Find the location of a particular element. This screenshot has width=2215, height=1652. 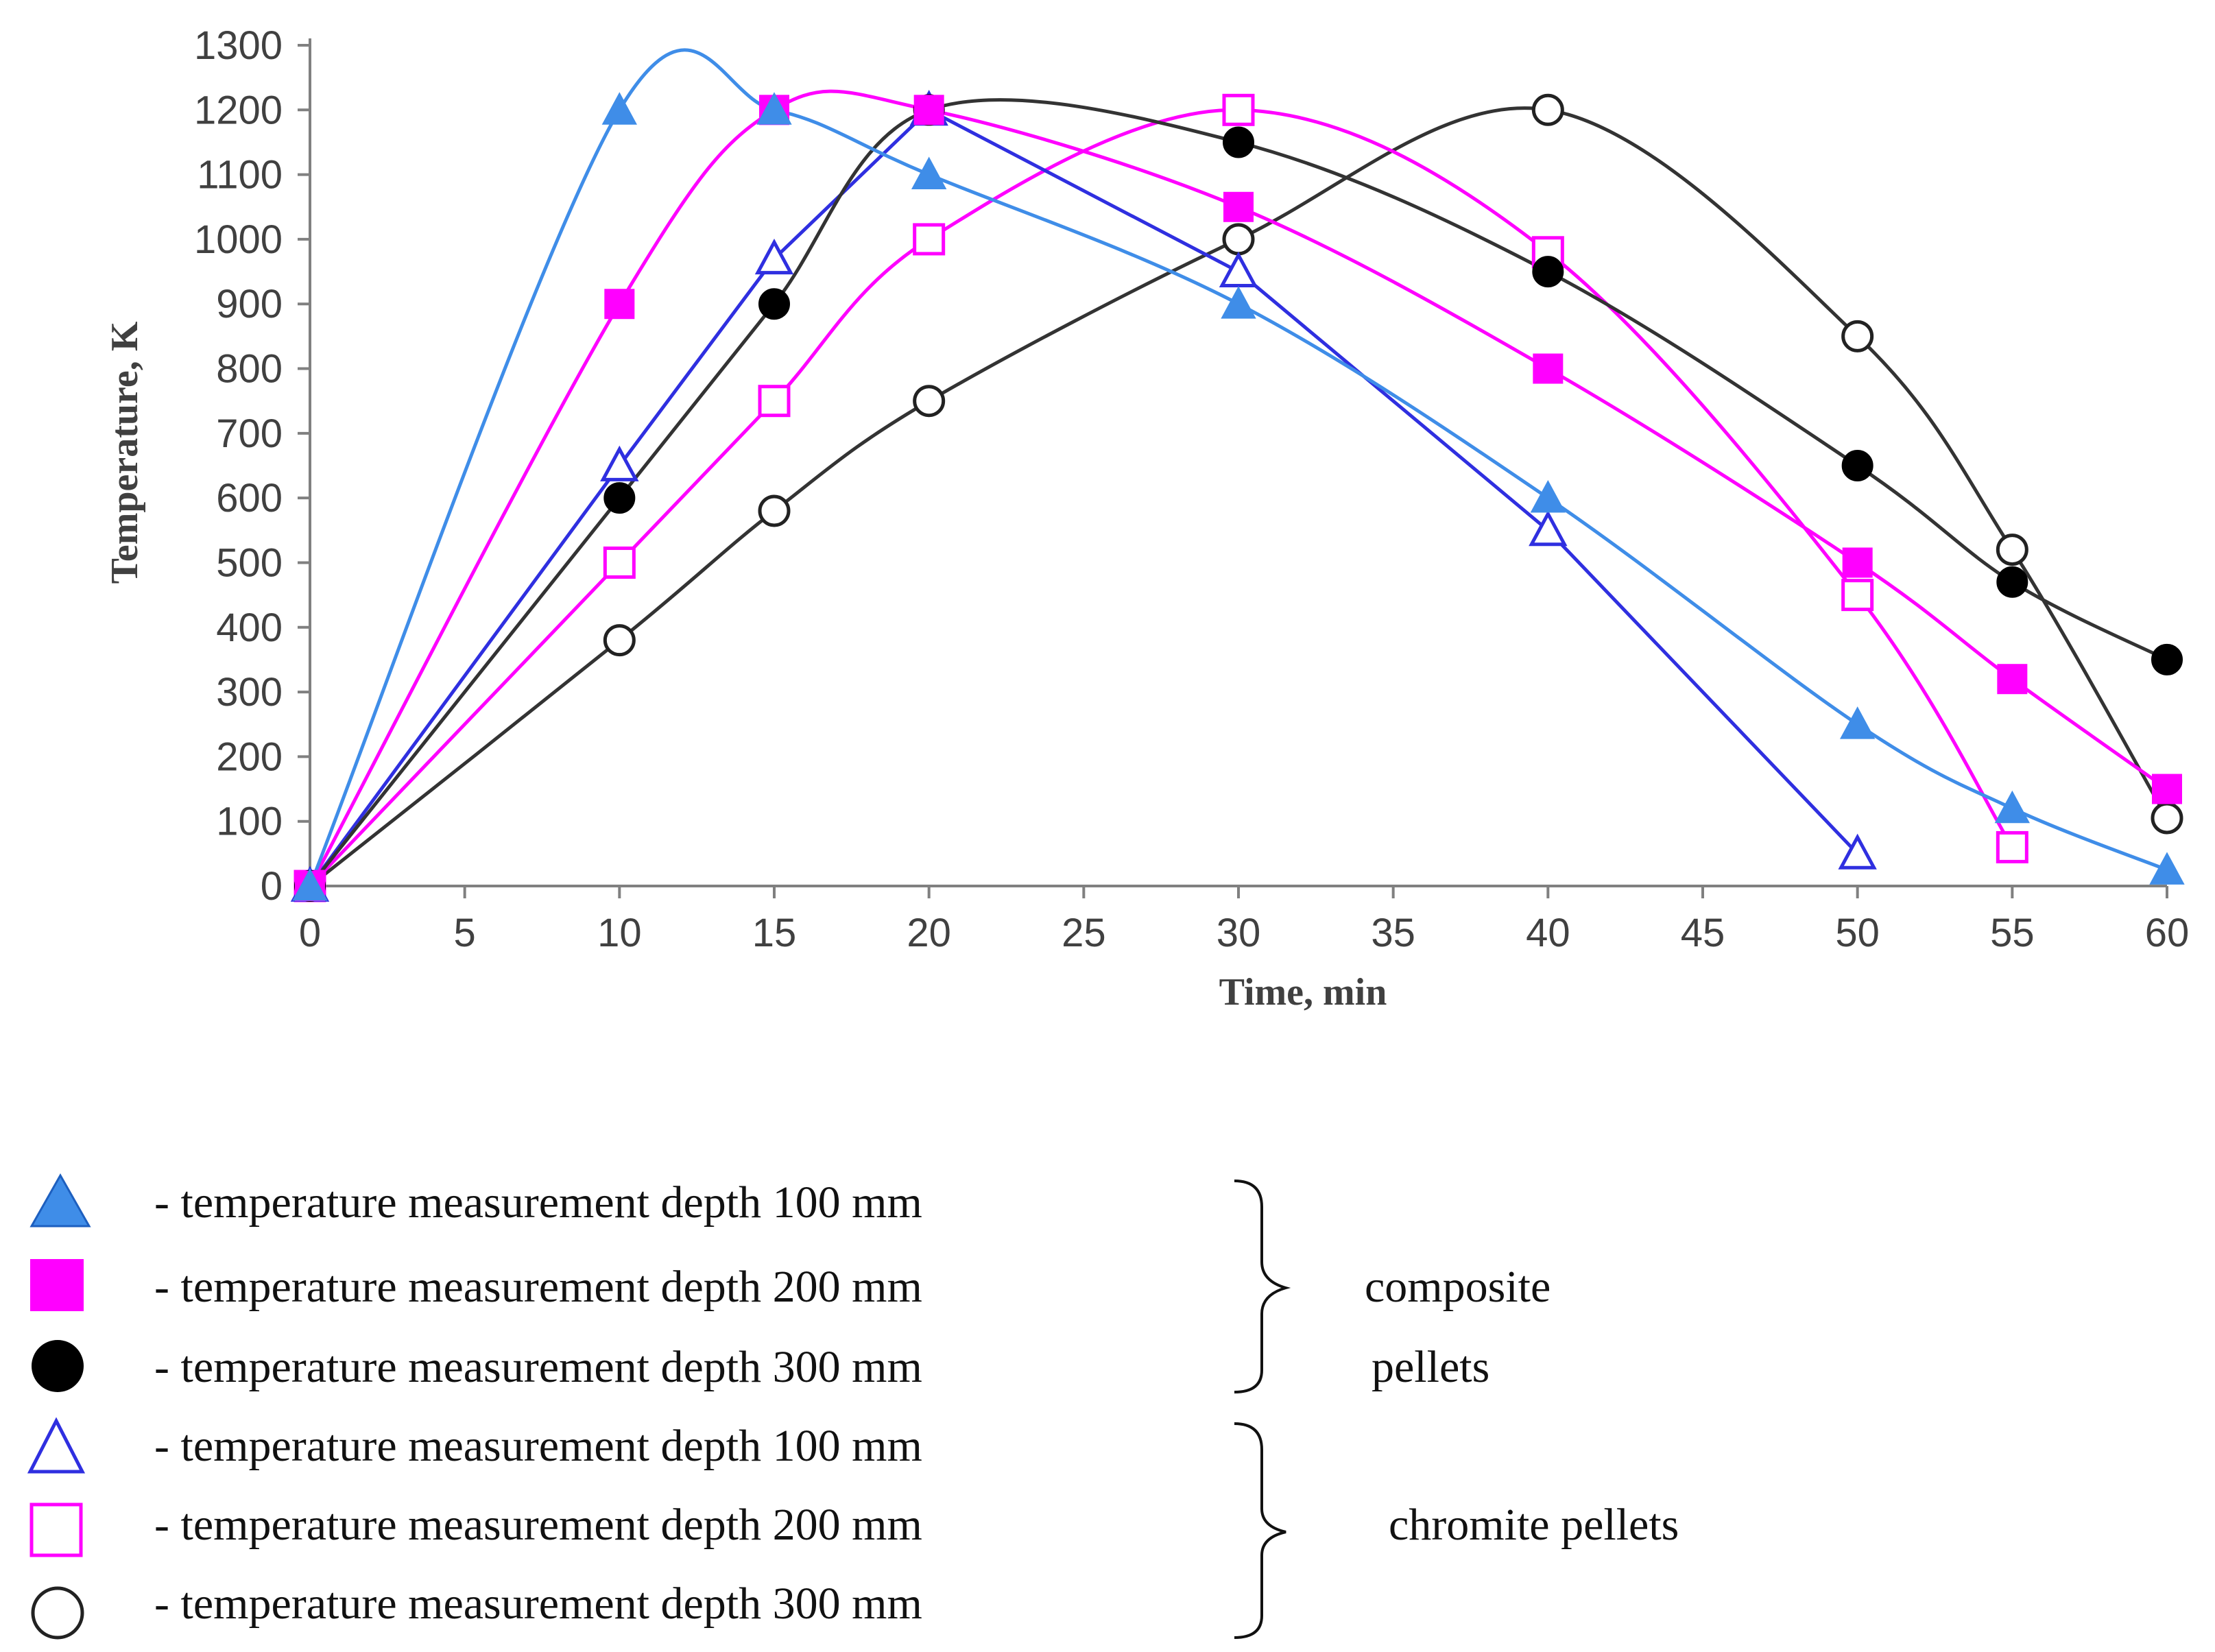

x-tick-label: 20 is located at coordinates (929, 933).